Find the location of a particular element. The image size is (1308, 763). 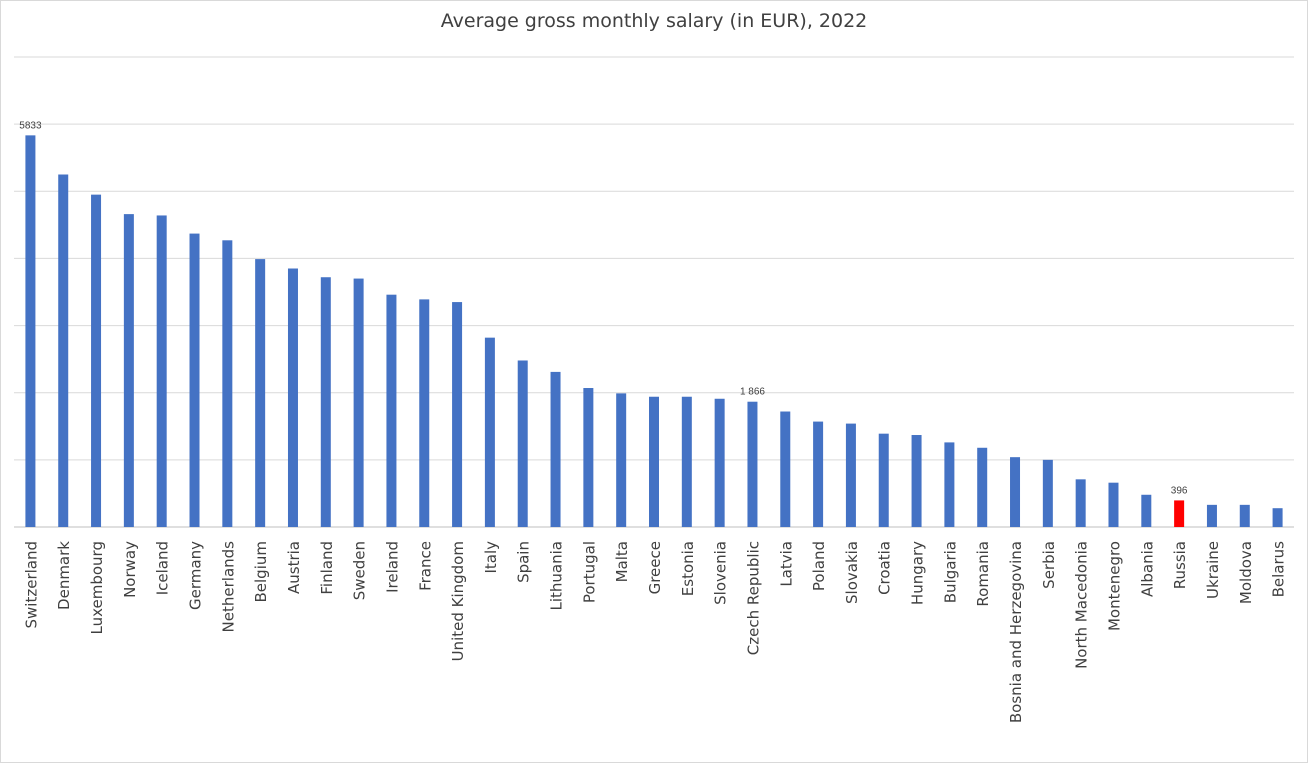

x-tick-label: Sweden is located at coordinates (360, 570).